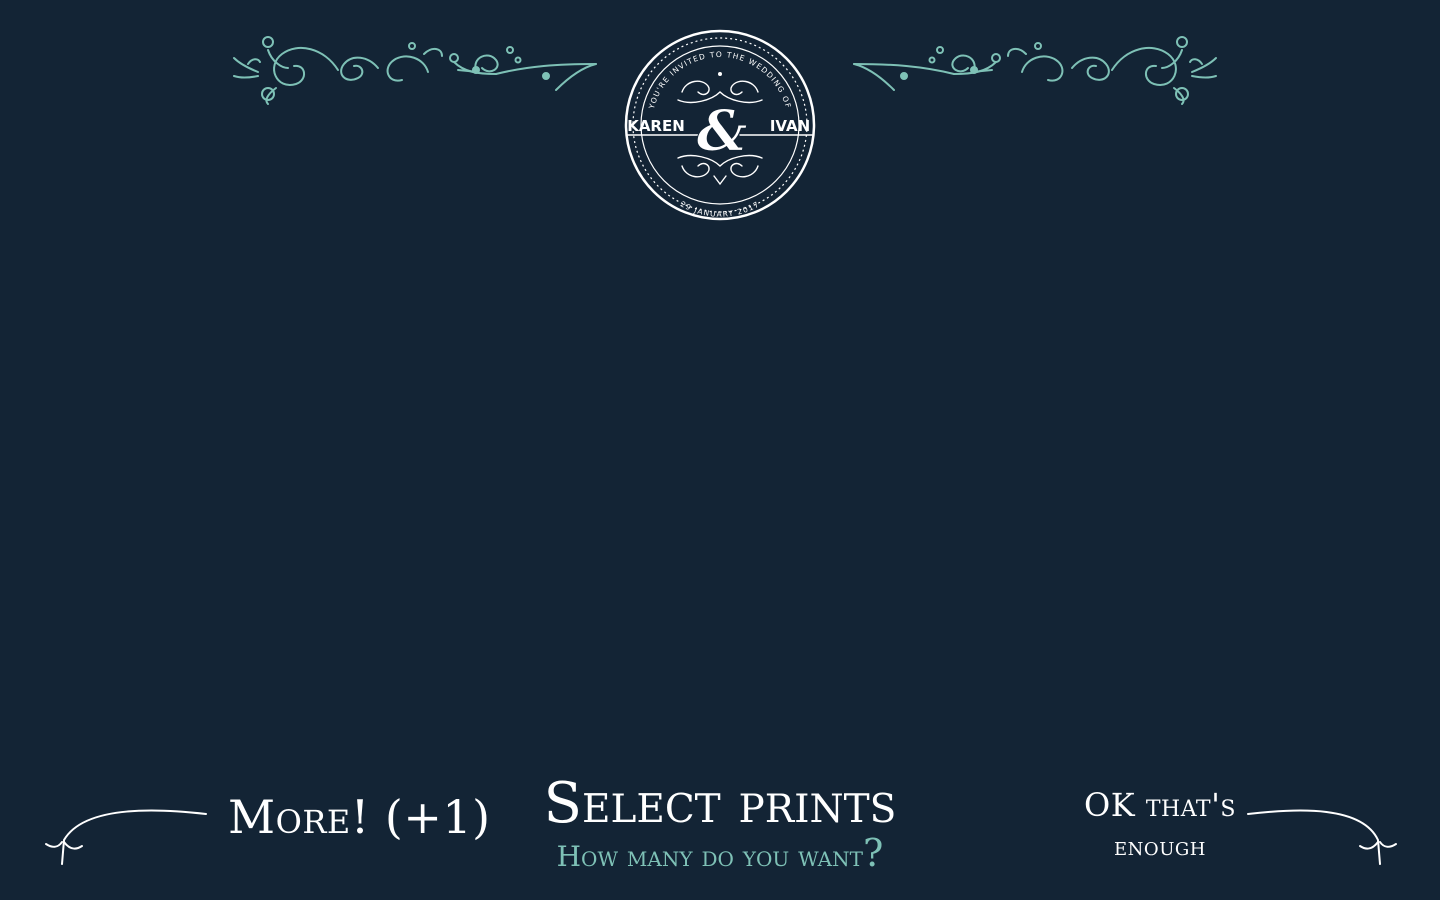 The image size is (1440, 900). What do you see at coordinates (720, 803) in the screenshot?
I see `page-title: Select prints` at bounding box center [720, 803].